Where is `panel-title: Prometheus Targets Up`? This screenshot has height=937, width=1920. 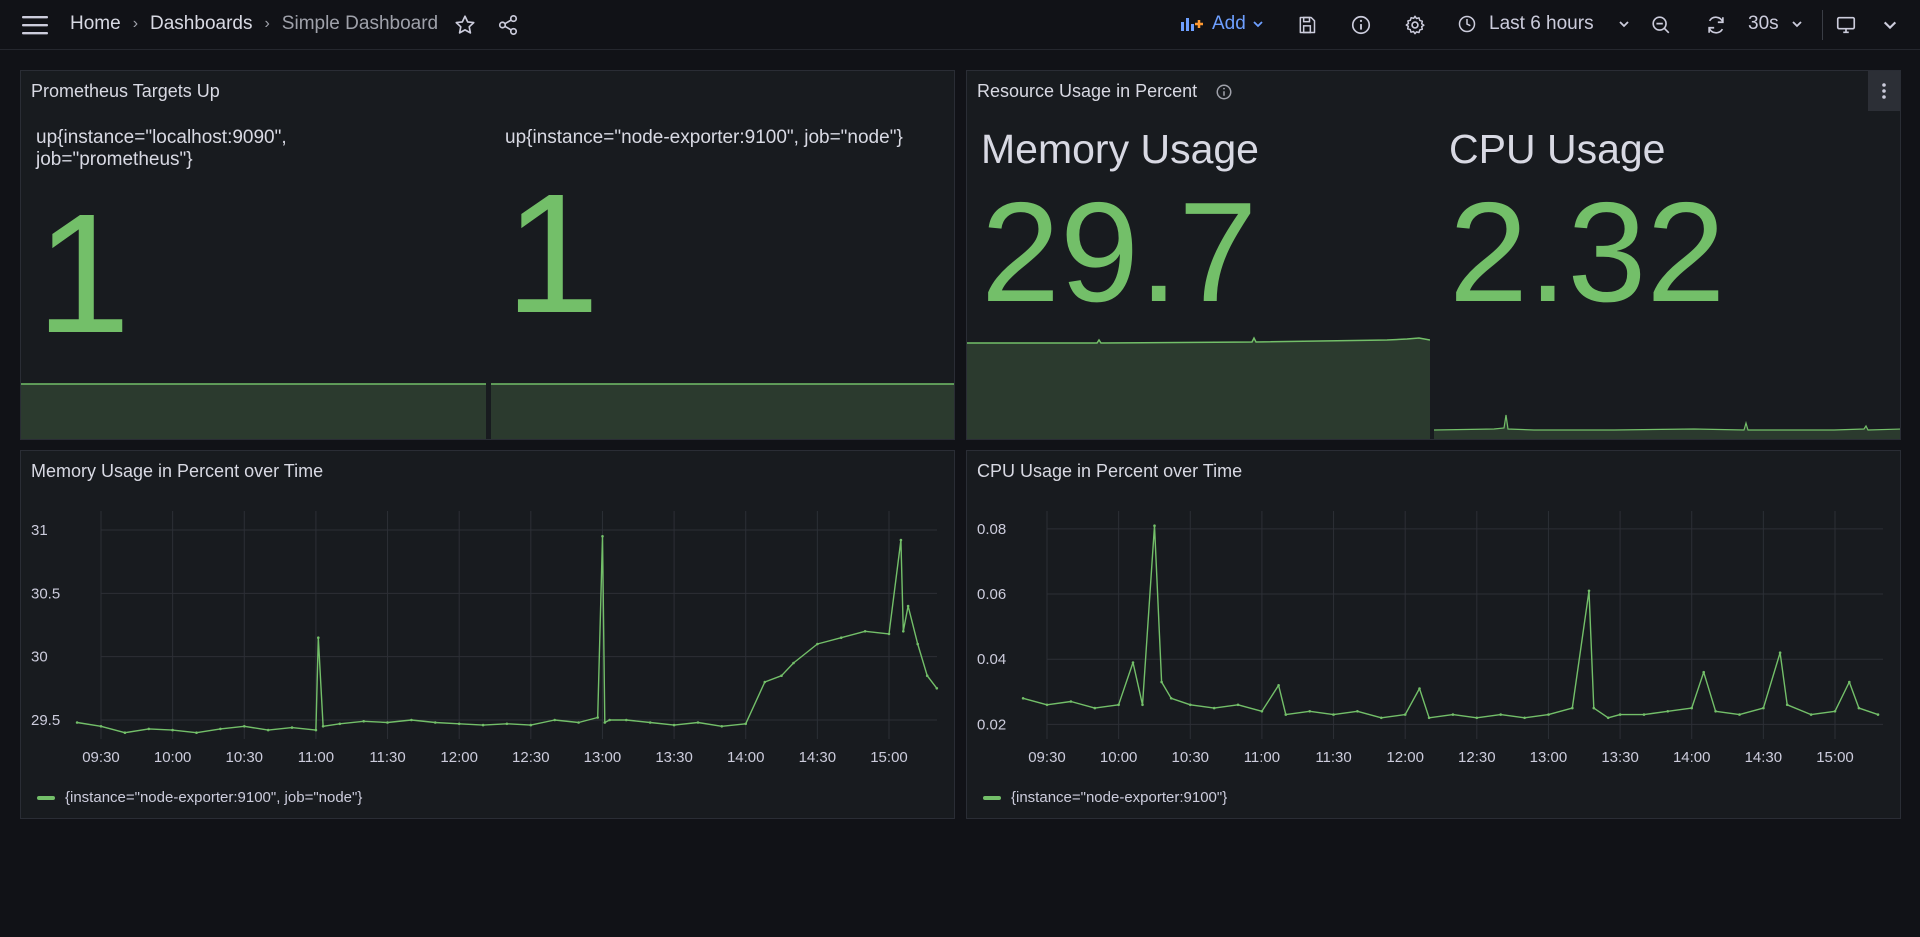
panel-title: Prometheus Targets Up is located at coordinates (125, 91).